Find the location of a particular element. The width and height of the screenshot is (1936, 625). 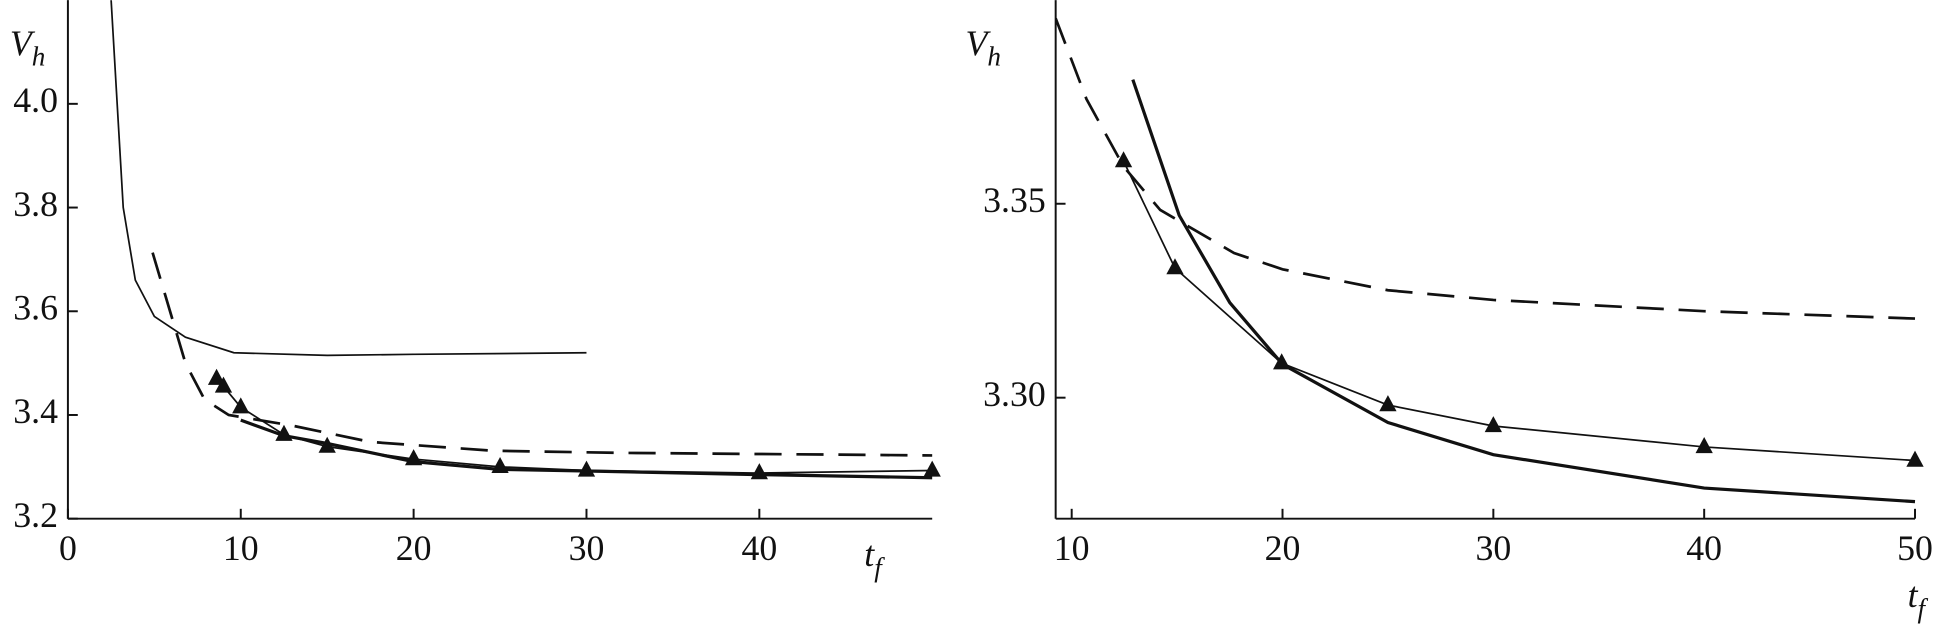

x-tick-label: 0 is located at coordinates (68, 548).